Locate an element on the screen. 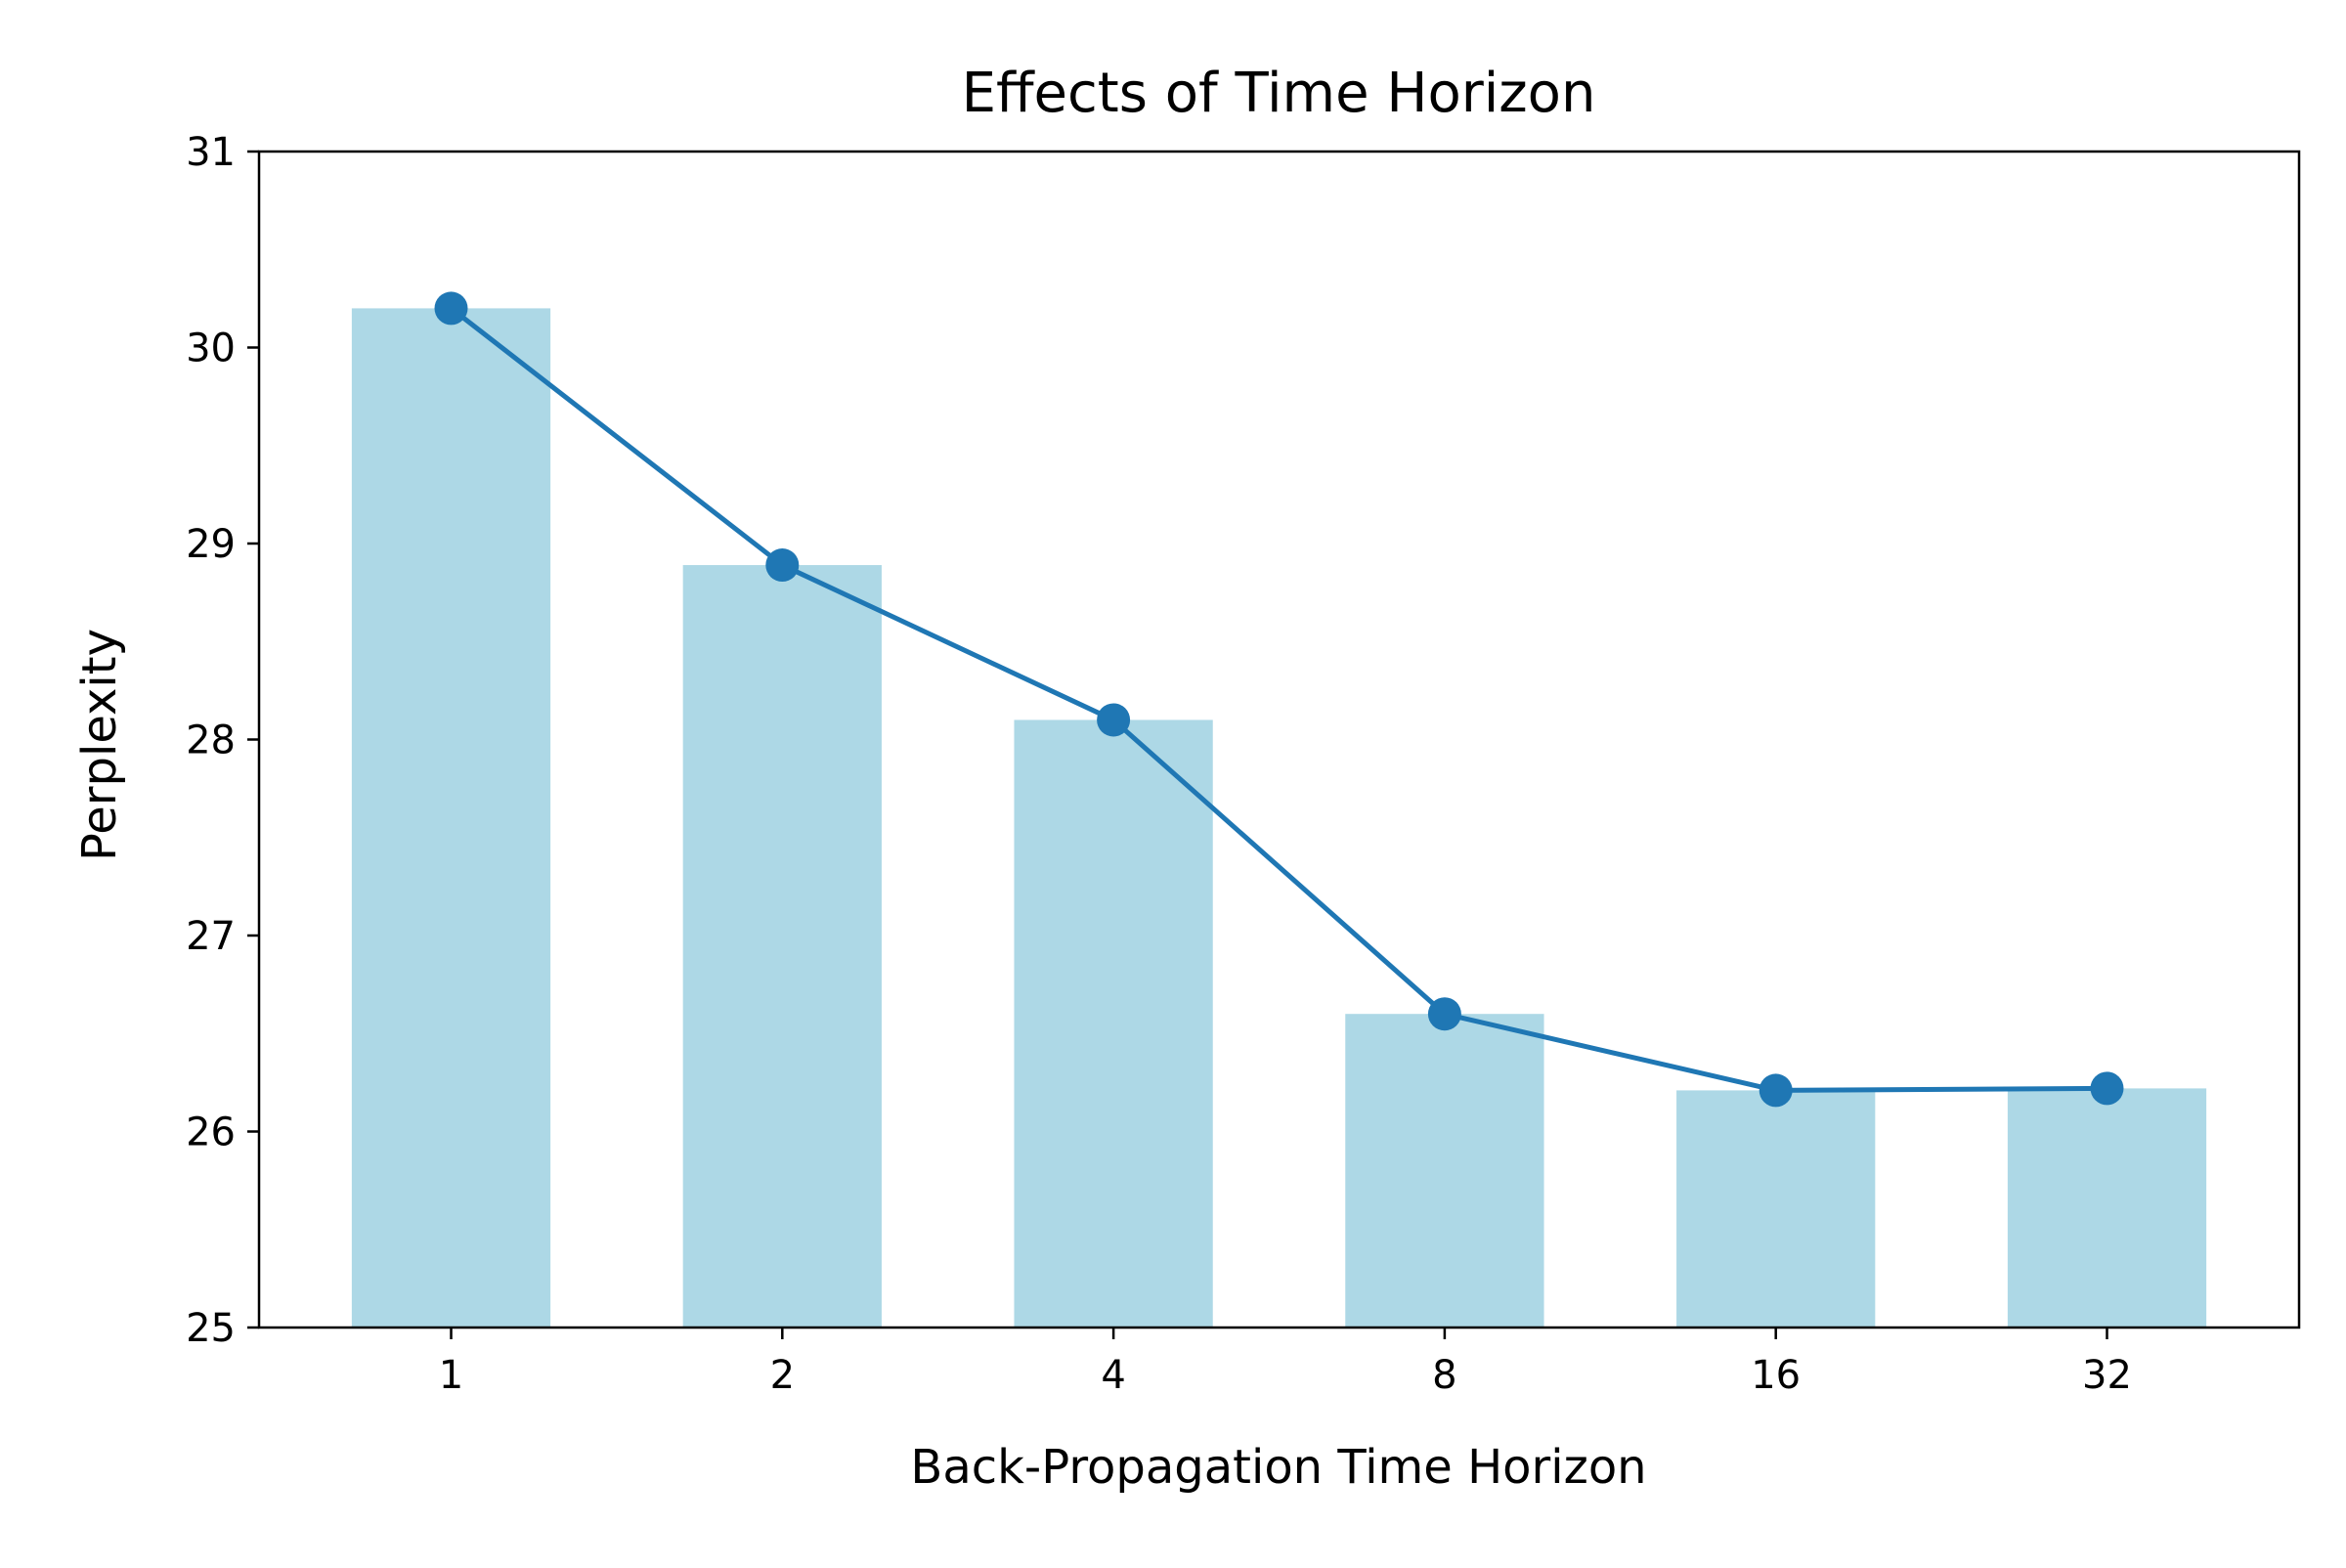  x-tick-label-2: 2 is located at coordinates (782, 1376).